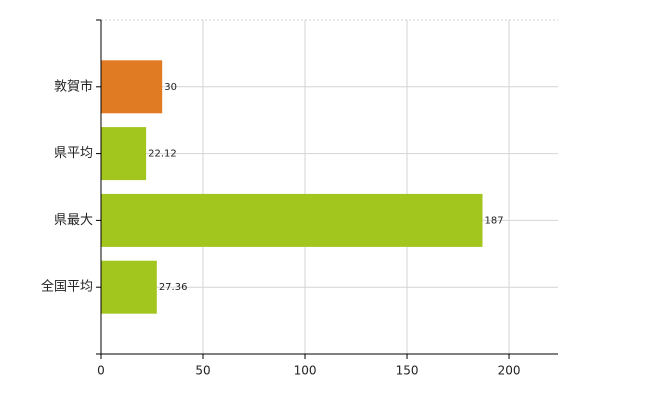 The height and width of the screenshot is (400, 650). Describe the element at coordinates (162, 154) in the screenshot. I see `value-label: 22.12` at that location.